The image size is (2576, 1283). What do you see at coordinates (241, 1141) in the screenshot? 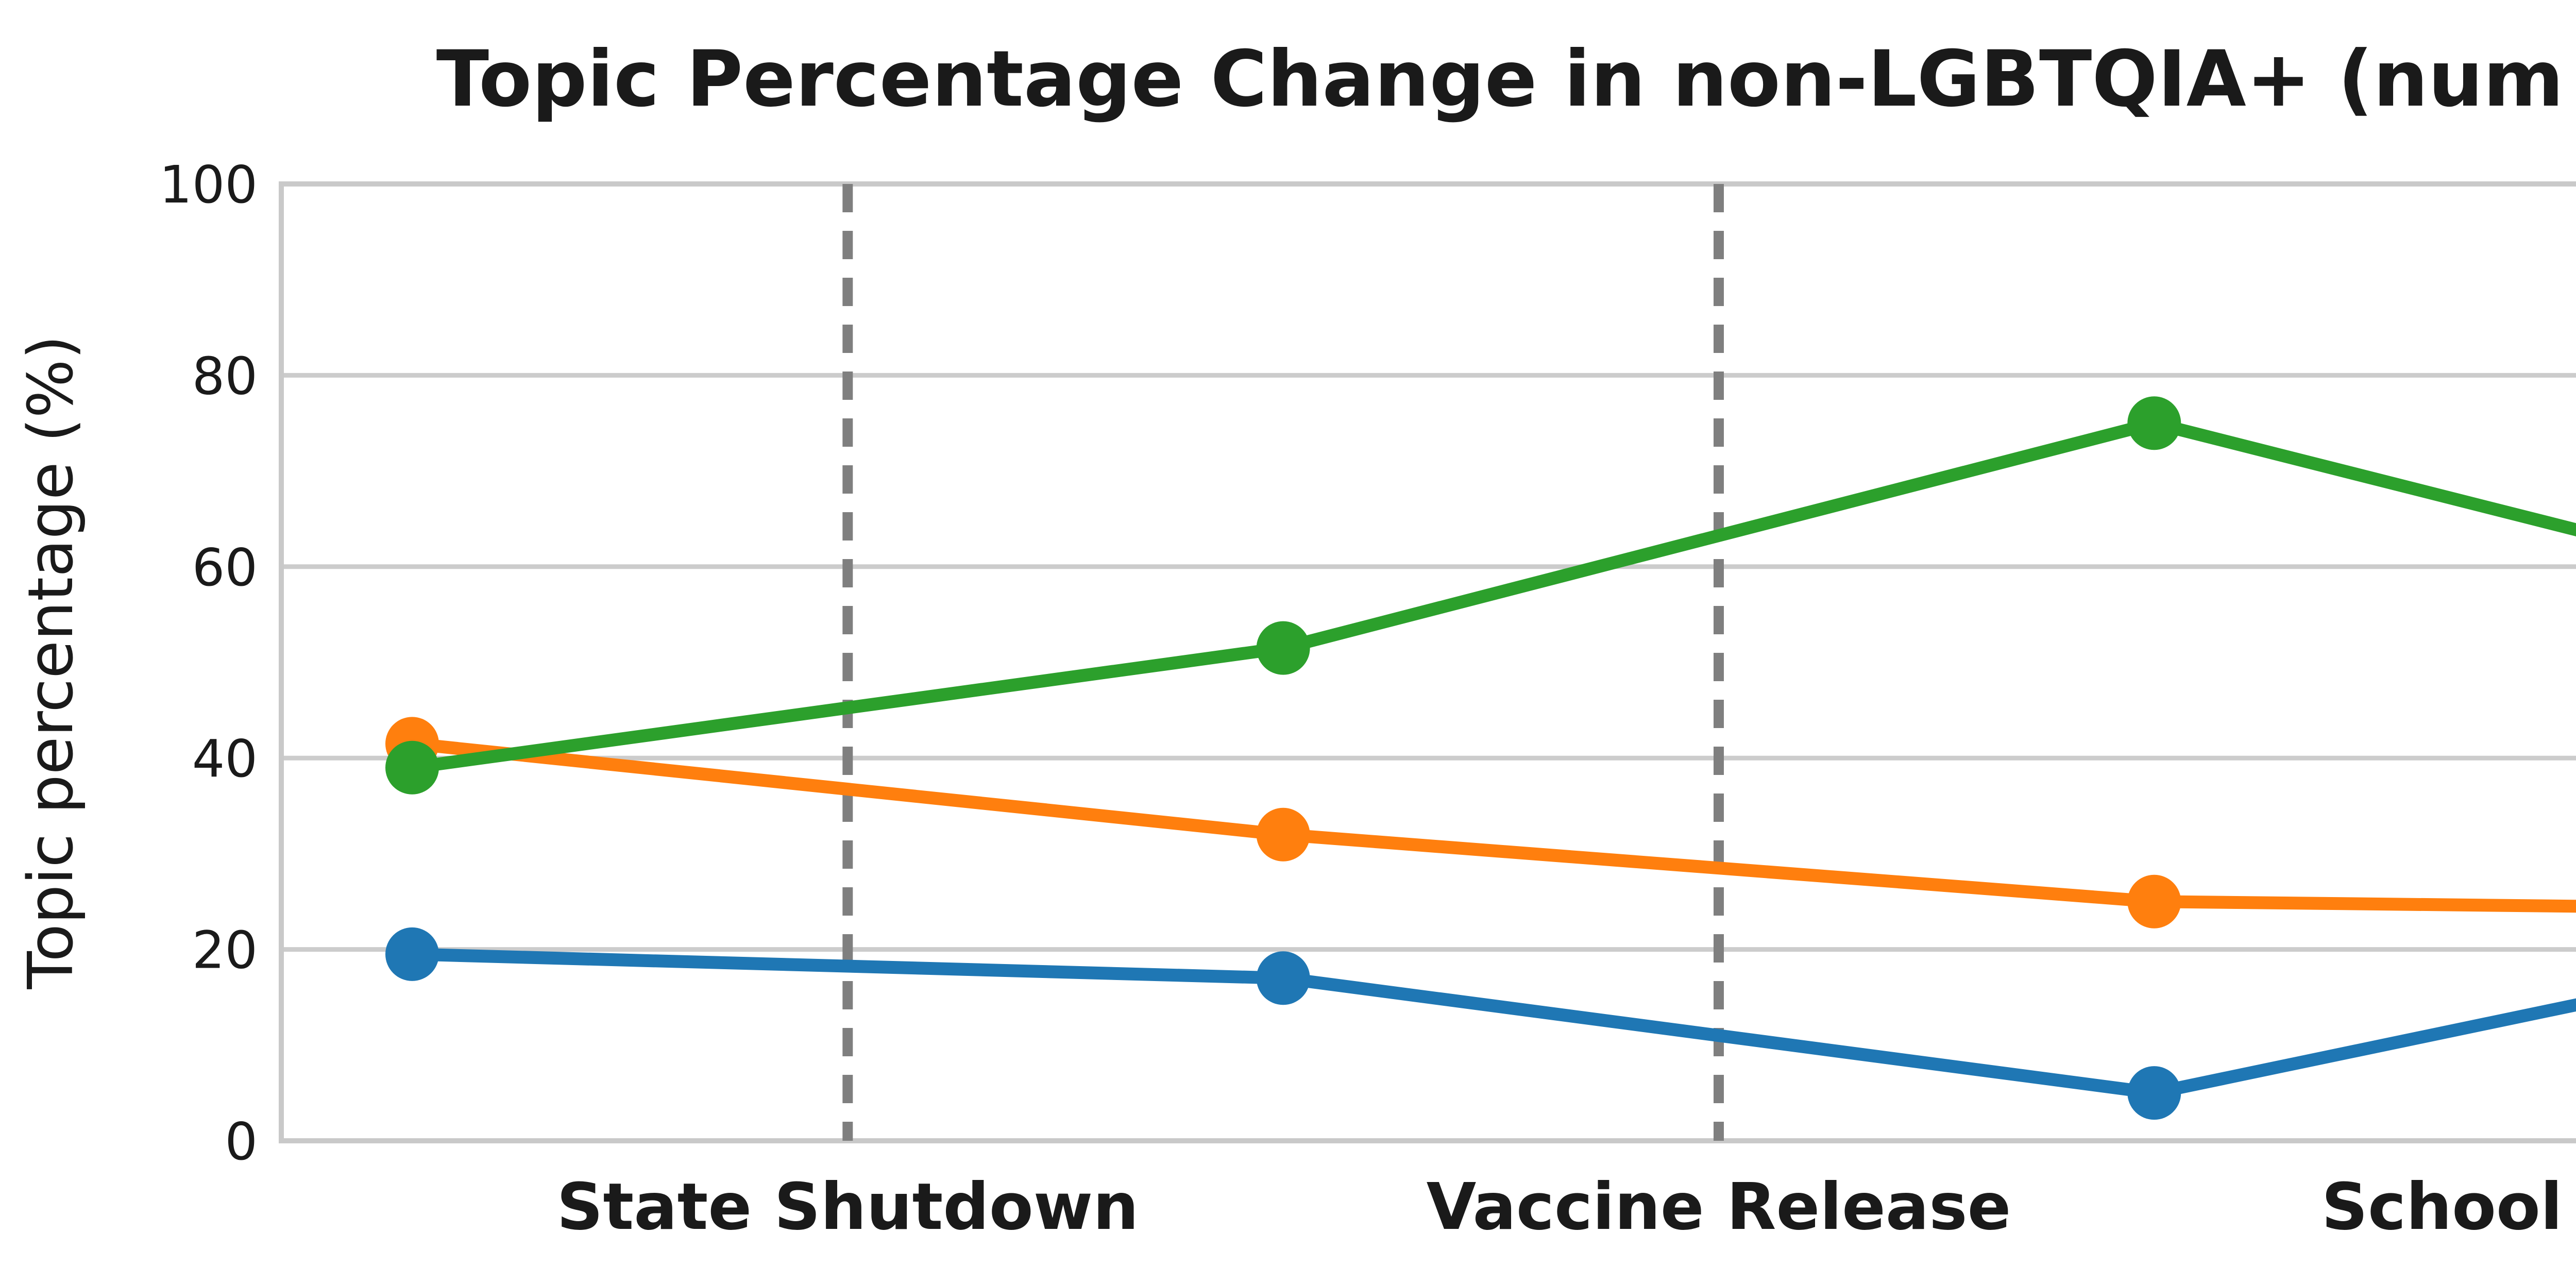
I see `y-tick-label-0: 0` at bounding box center [241, 1141].